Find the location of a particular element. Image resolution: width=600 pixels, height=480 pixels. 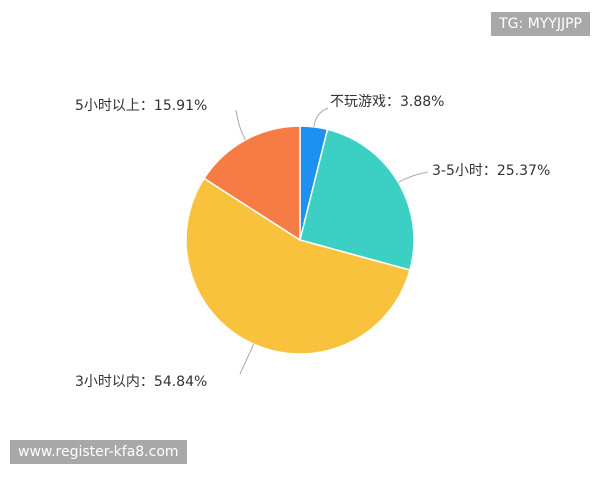

label-no-games: 不玩游戏：3.88% is located at coordinates (387, 102).